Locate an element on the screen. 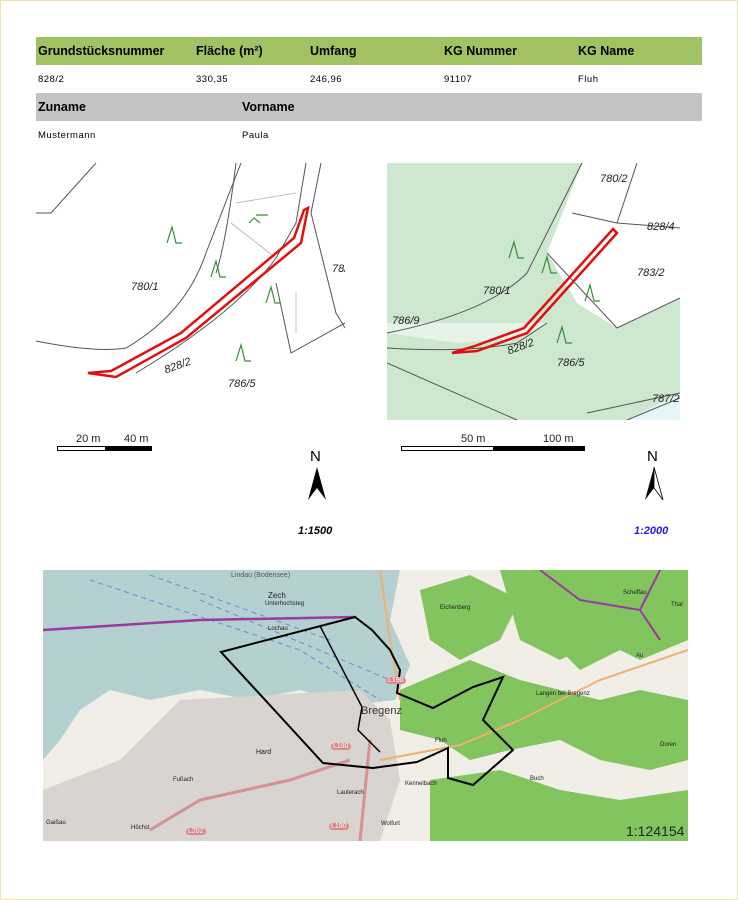 This screenshot has width=738, height=900. place-label: Bregenz is located at coordinates (381, 711).